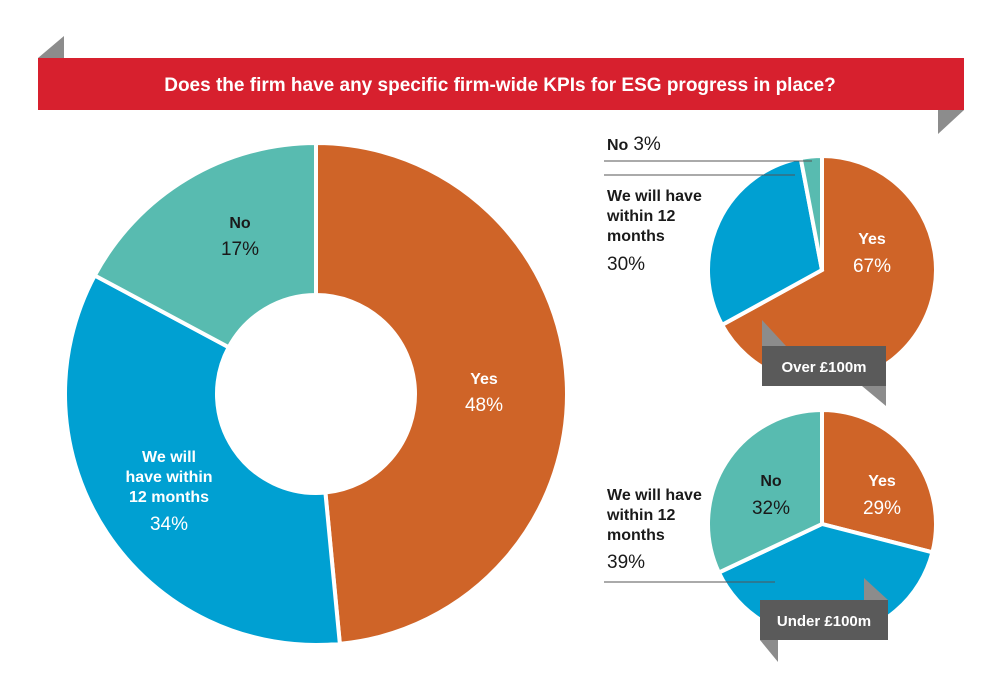 Image resolution: width=1000 pixels, height=700 pixels. I want to click on corner-fold-over-left, so click(774, 333).